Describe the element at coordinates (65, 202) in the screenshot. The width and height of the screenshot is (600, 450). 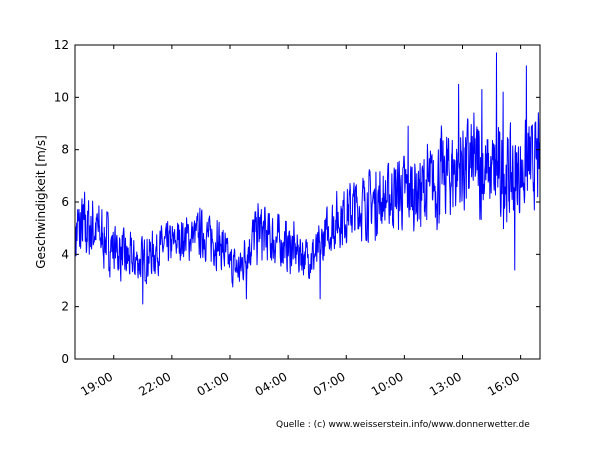
I see `y-tick-label: 6` at that location.